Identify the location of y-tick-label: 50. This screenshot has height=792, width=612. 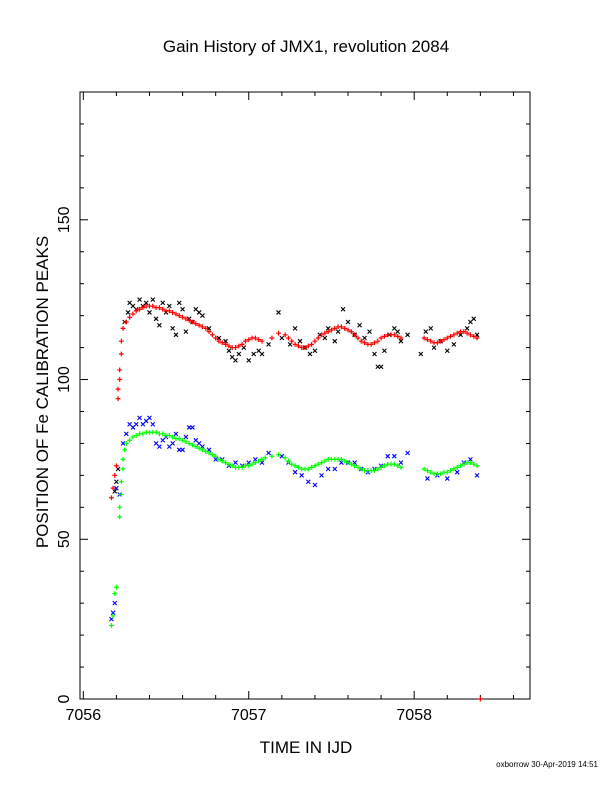
(64, 539).